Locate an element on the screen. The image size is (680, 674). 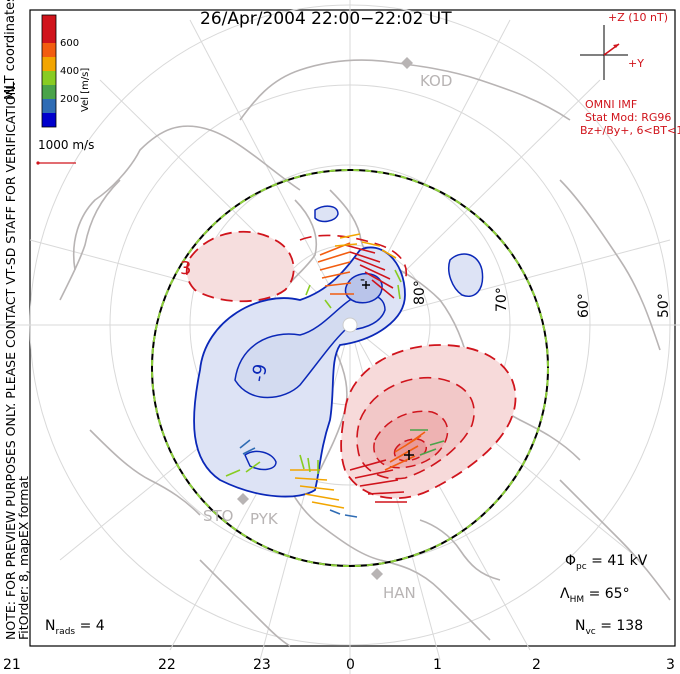
colorbar-tick-600: 600 is located at coordinates (70, 43).